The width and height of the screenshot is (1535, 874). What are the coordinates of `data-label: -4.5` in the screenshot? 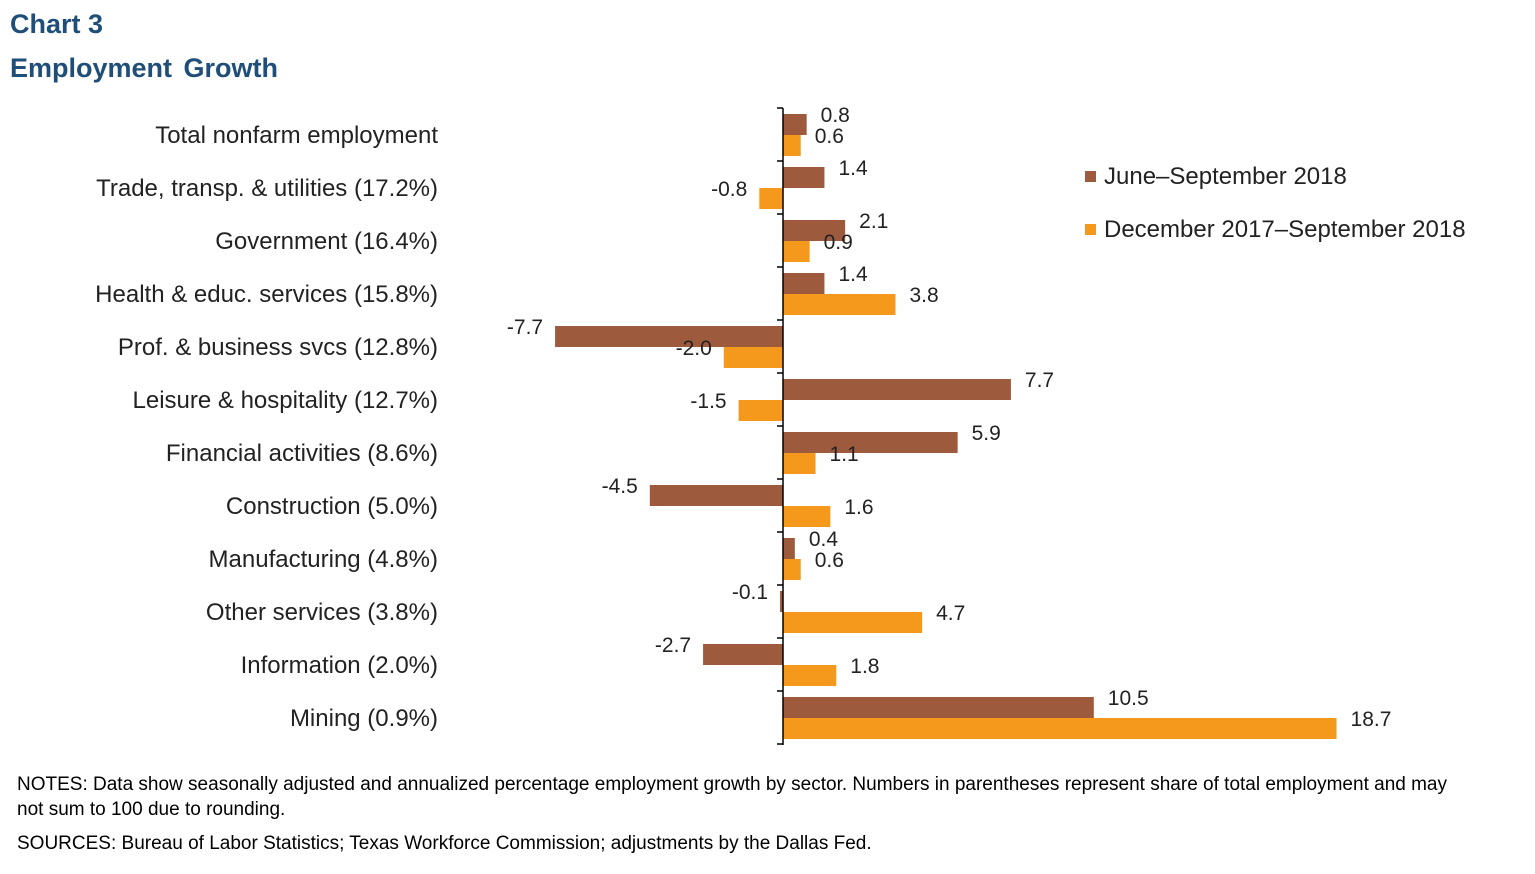 It's located at (620, 486).